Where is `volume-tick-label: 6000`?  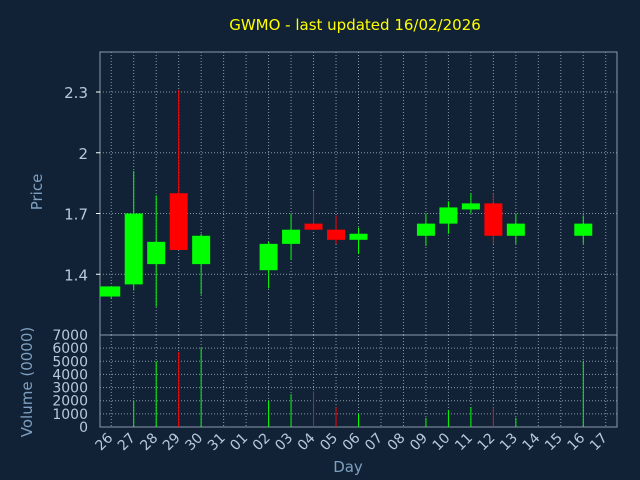
volume-tick-label: 6000 is located at coordinates (70, 349).